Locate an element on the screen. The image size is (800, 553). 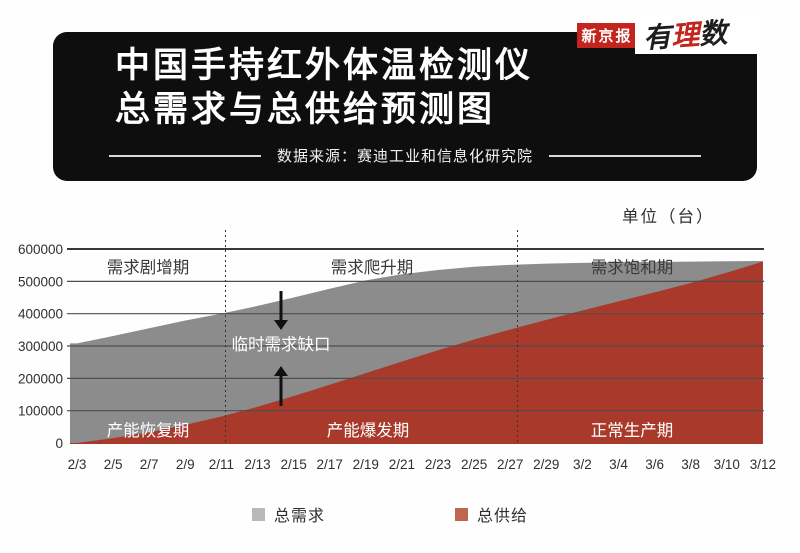
data-source-row: 数据来源：赛迪工业和信息化研究院 is located at coordinates (405, 155).